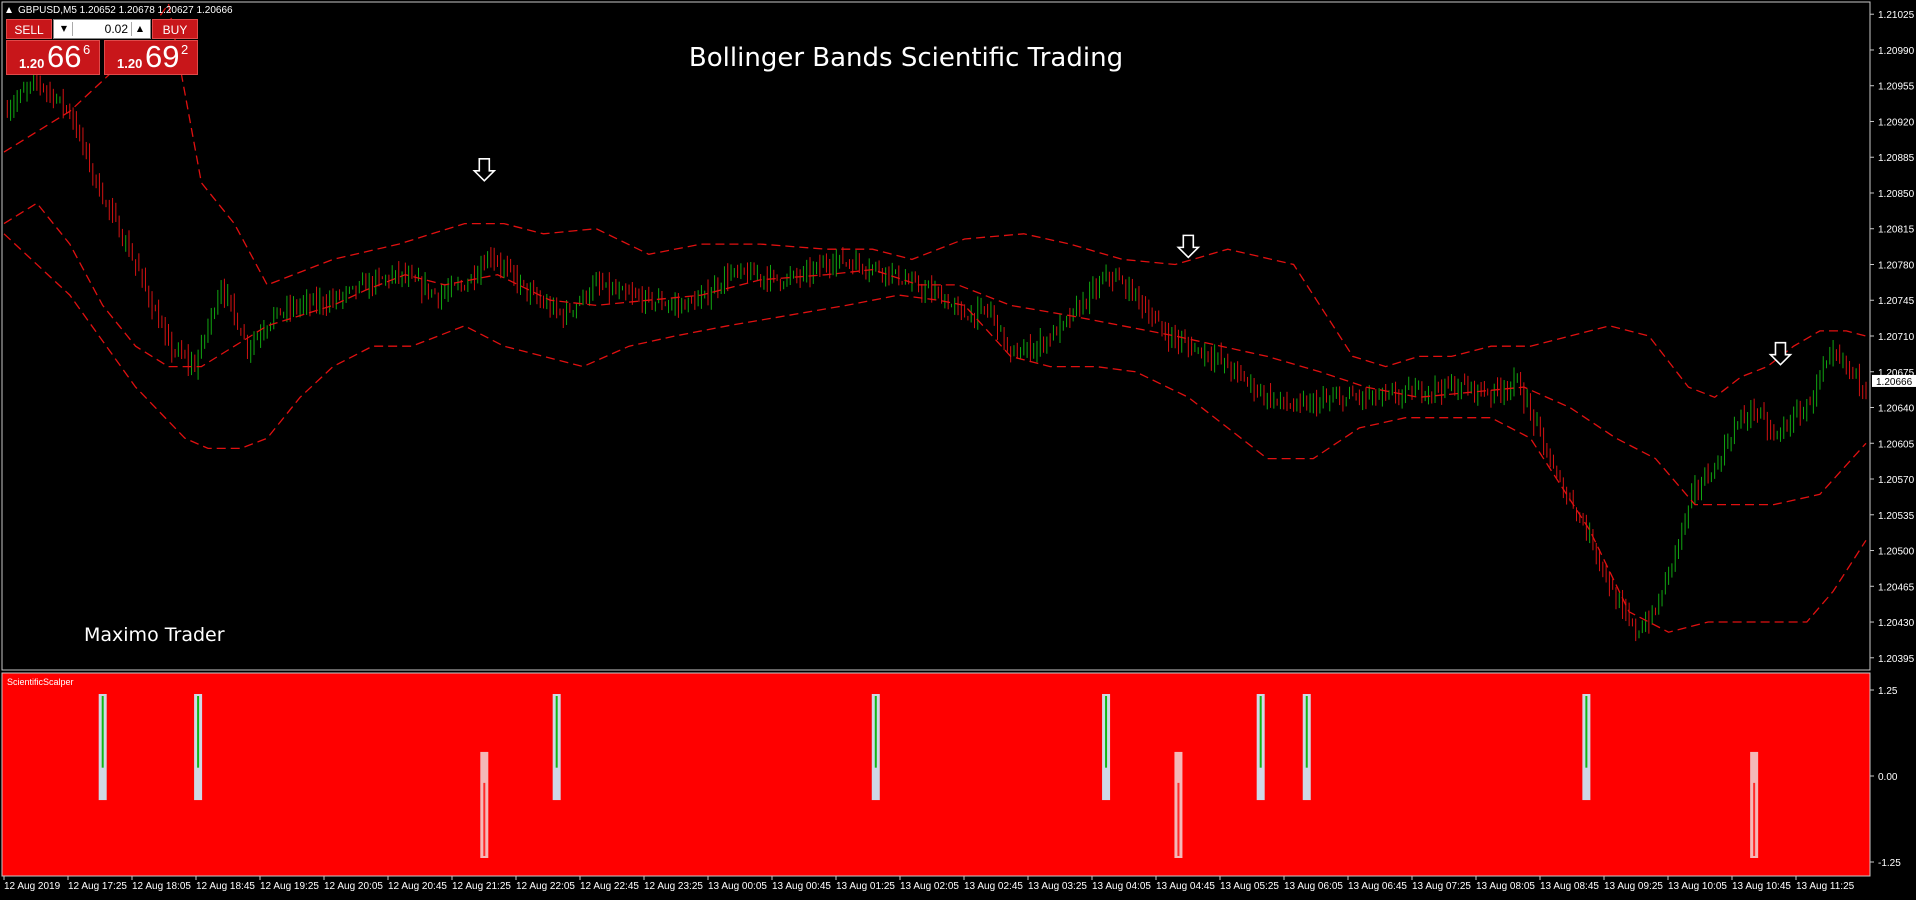 The image size is (1916, 900). Describe the element at coordinates (32, 886) in the screenshot. I see `time-tick-label: 12 Aug 2019` at that location.